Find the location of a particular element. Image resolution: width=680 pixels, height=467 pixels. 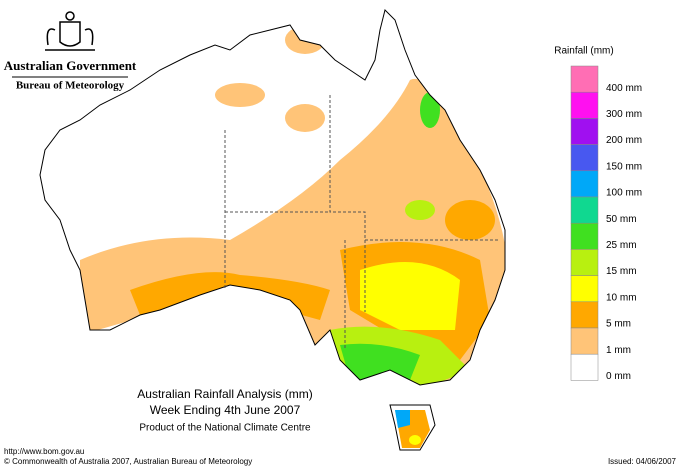

legend-label: 100 mm is located at coordinates (624, 193).